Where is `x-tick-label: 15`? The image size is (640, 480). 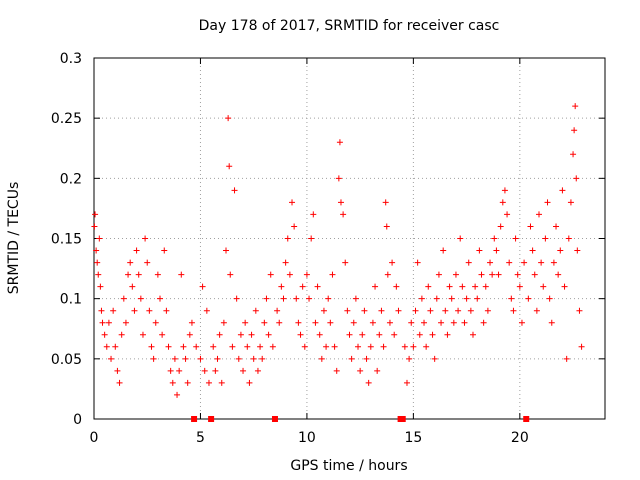 x-tick-label: 15 is located at coordinates (413, 438).